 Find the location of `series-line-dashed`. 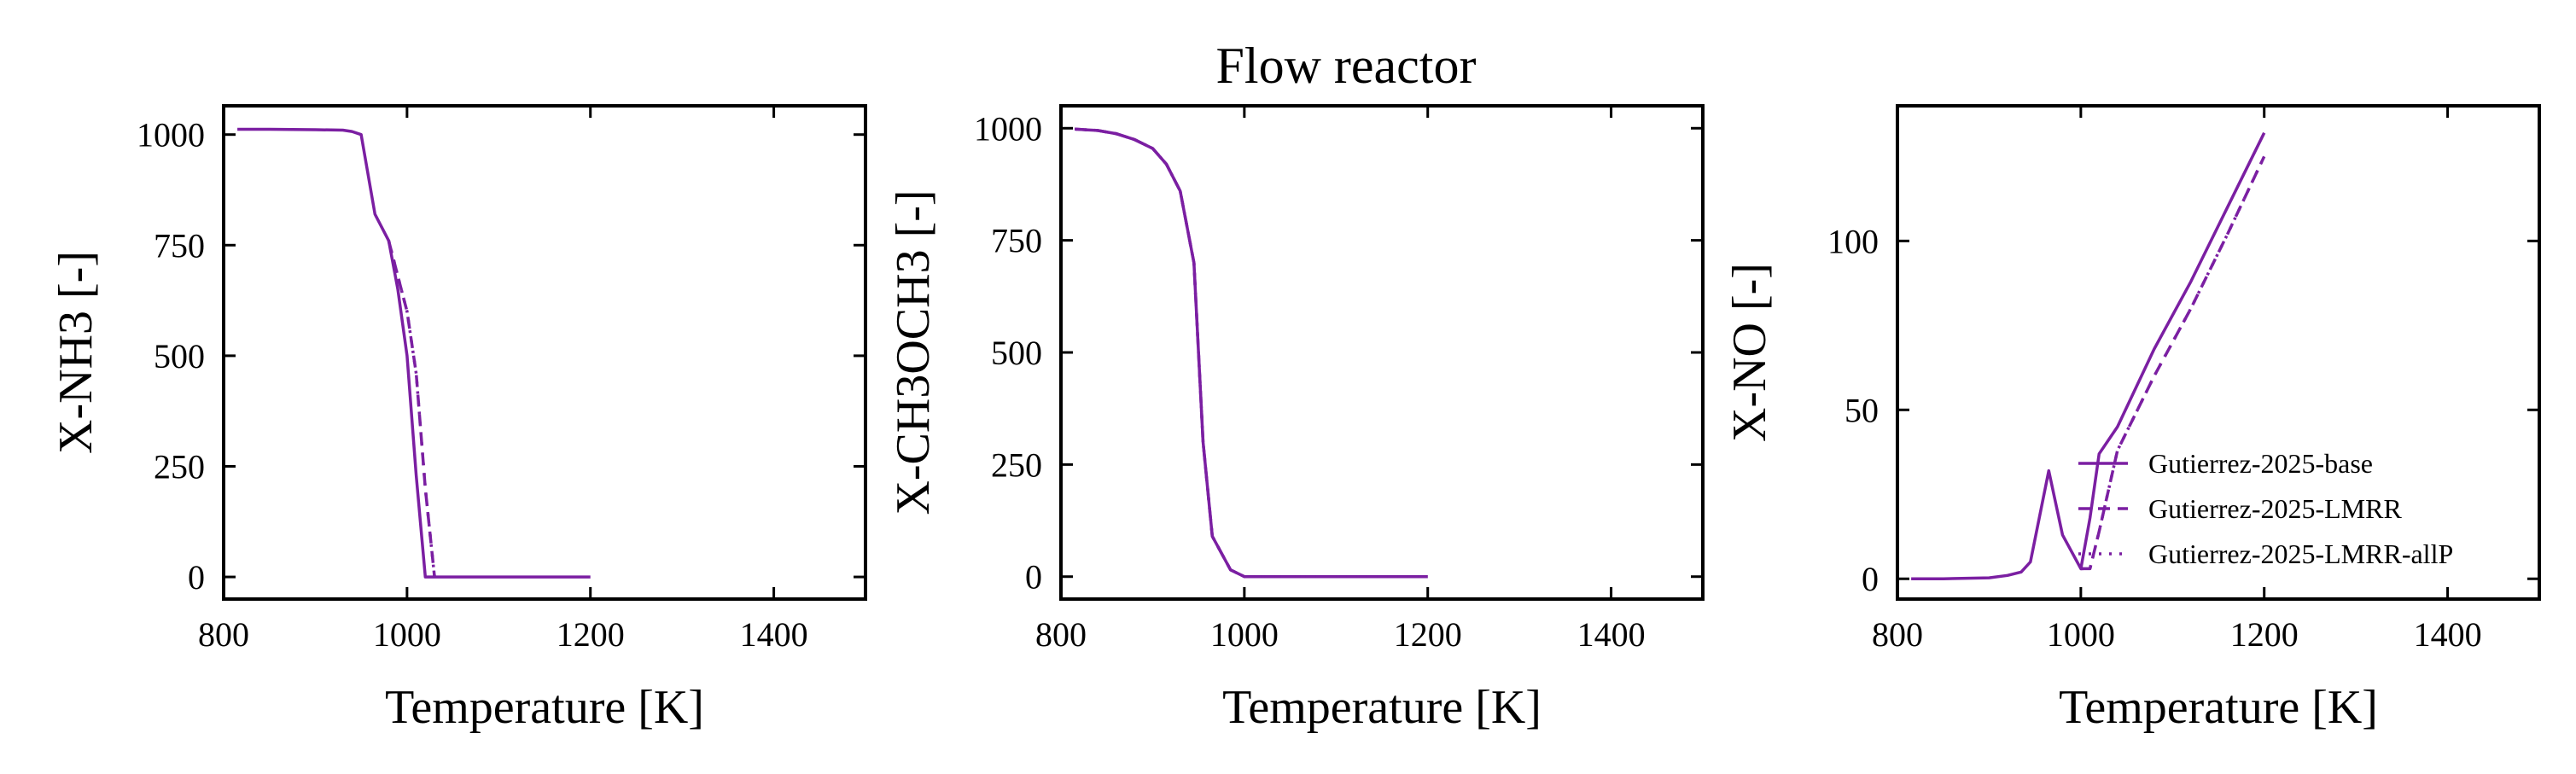

series-line-dashed is located at coordinates (1251, 353).